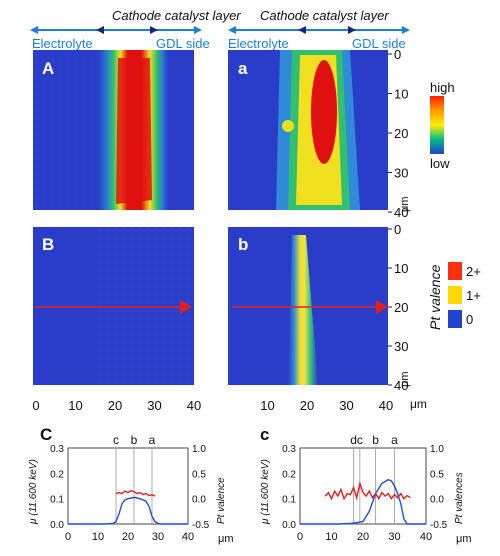 The height and width of the screenshot is (556, 500). Describe the element at coordinates (303, 310) in the screenshot. I see `map-b-band` at that location.